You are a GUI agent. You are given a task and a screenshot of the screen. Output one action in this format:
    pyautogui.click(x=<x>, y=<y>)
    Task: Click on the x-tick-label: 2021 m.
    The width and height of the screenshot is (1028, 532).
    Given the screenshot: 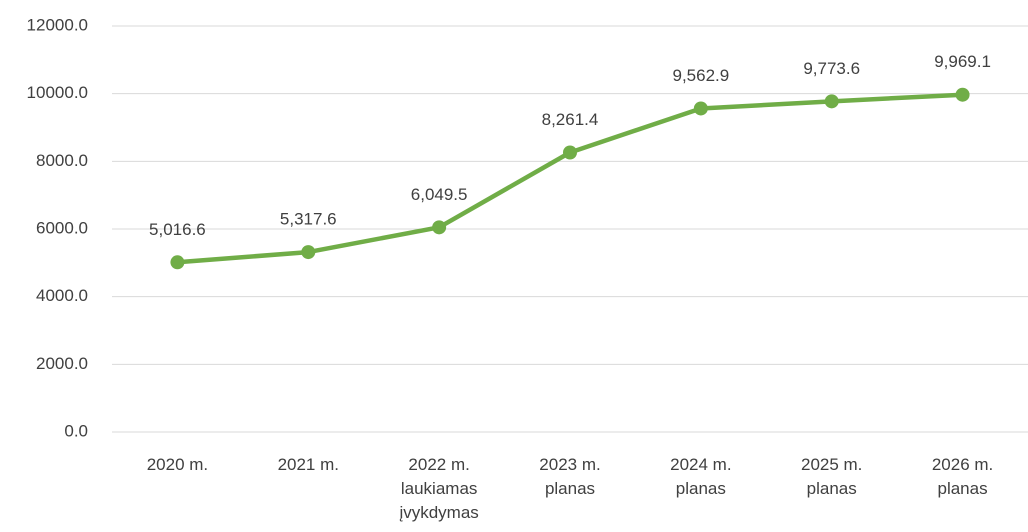 What is the action you would take?
    pyautogui.click(x=308, y=464)
    